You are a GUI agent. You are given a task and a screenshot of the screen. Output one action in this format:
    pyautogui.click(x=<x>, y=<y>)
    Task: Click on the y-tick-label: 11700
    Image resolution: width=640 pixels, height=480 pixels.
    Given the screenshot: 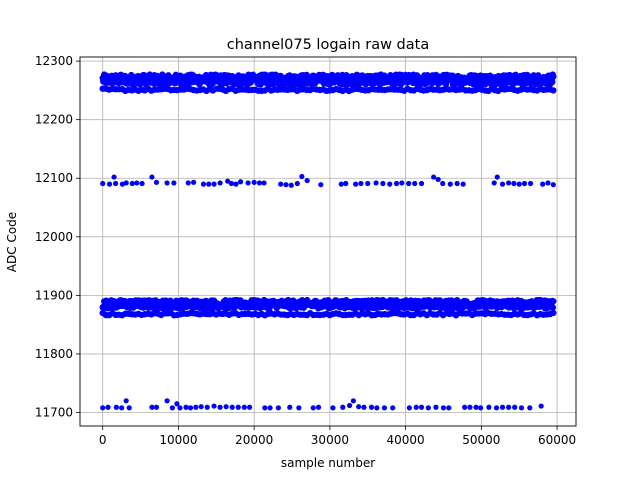 What is the action you would take?
    pyautogui.click(x=54, y=413)
    